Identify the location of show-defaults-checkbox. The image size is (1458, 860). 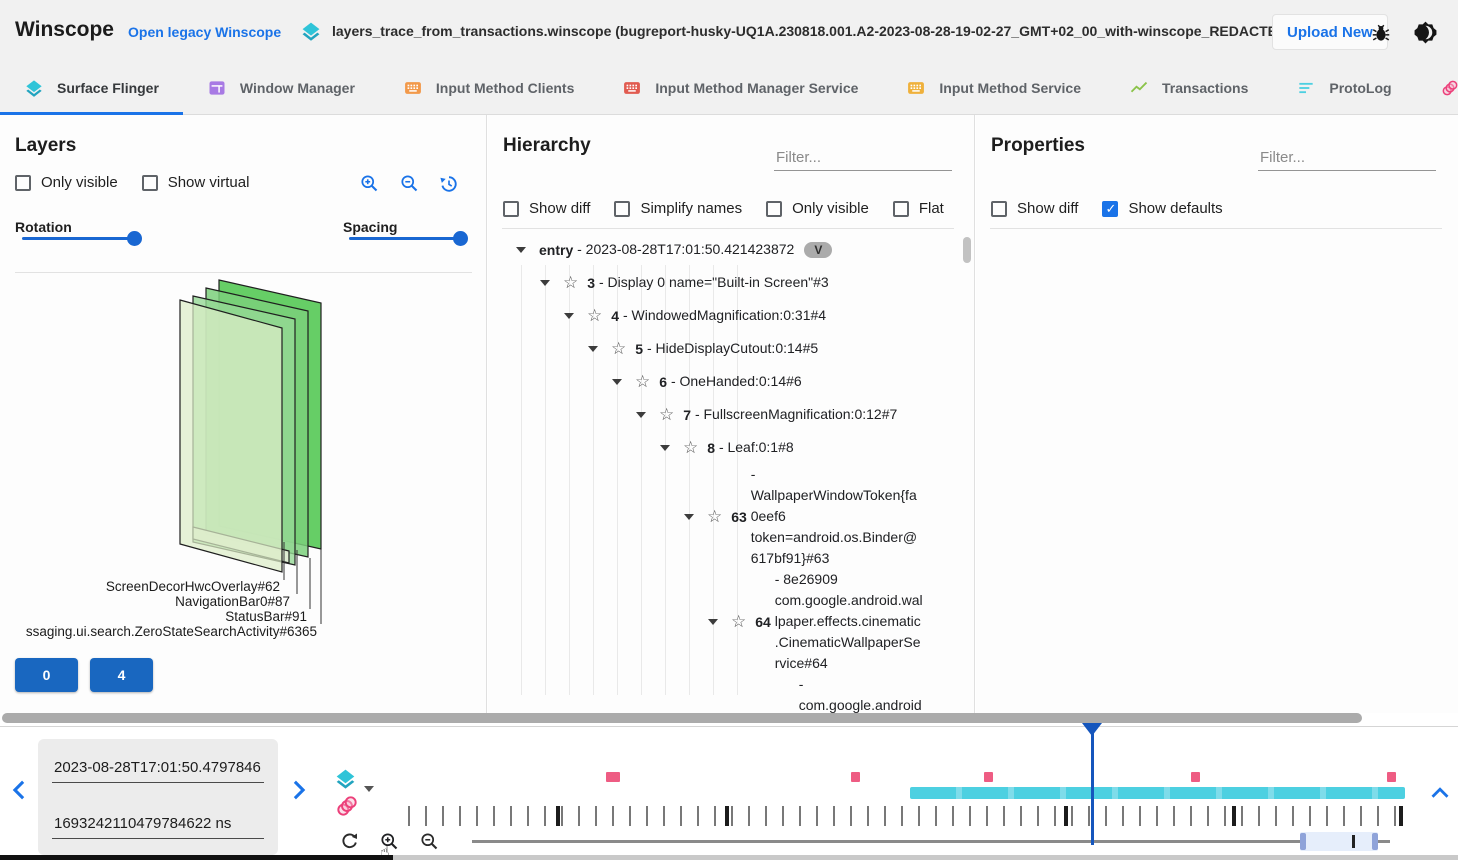
(1110, 208).